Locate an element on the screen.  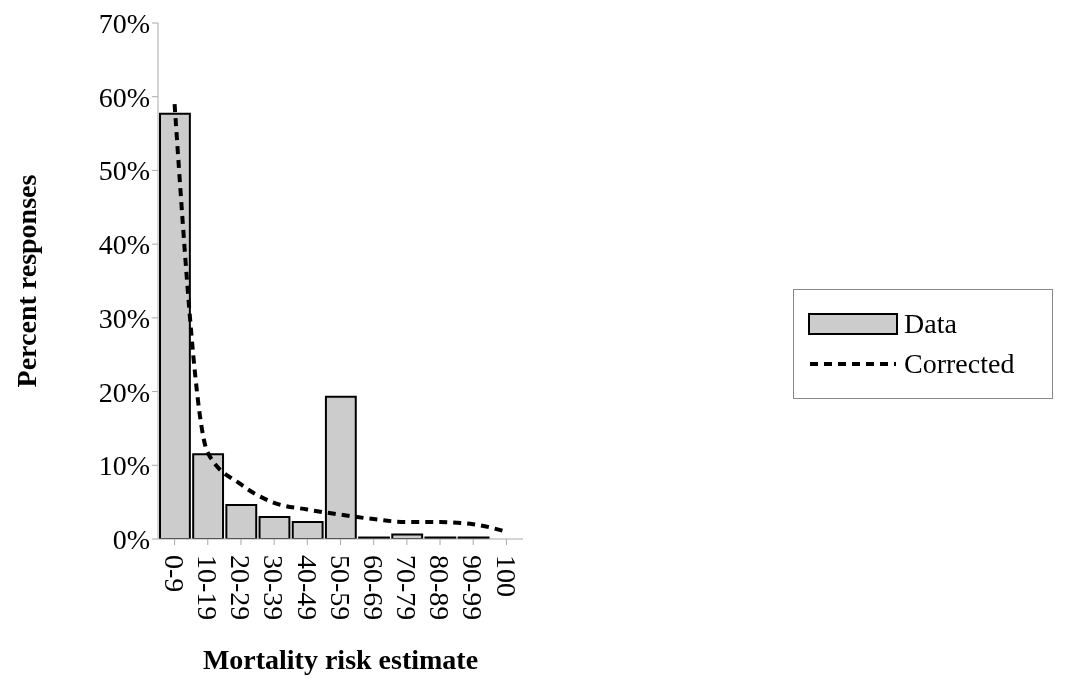
x-tick-label: 100 is located at coordinates (506, 576).